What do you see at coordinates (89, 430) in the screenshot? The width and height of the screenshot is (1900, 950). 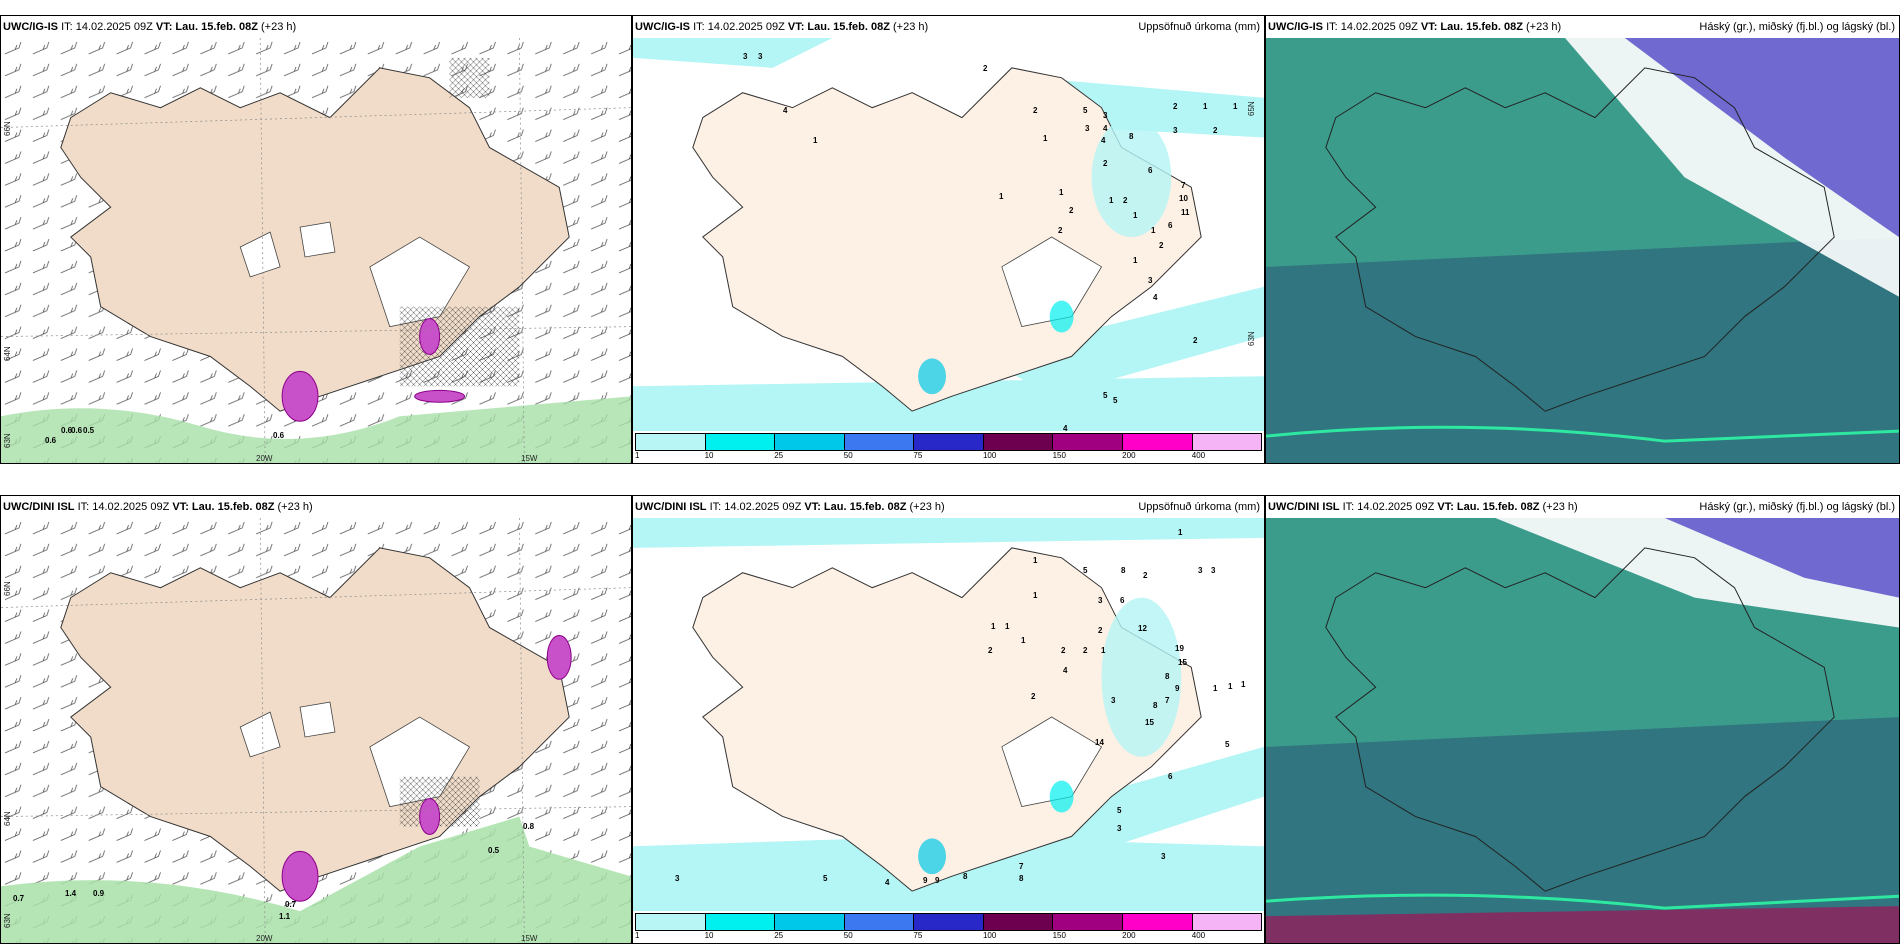 I see `value-label: 0.5` at bounding box center [89, 430].